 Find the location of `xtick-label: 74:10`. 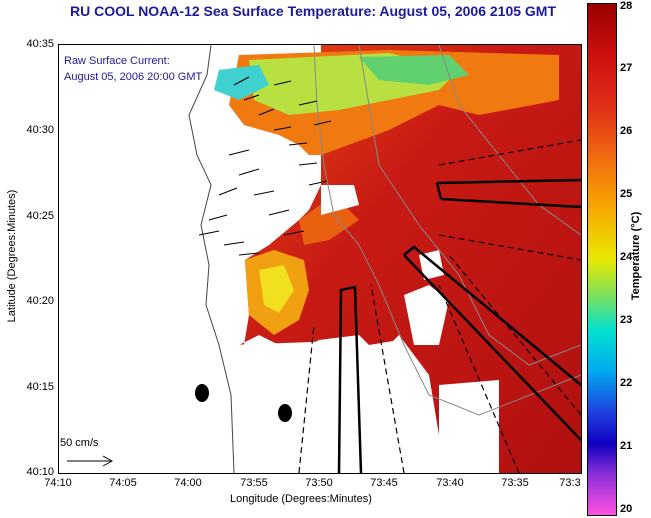

xtick-label: 74:10 is located at coordinates (58, 483).